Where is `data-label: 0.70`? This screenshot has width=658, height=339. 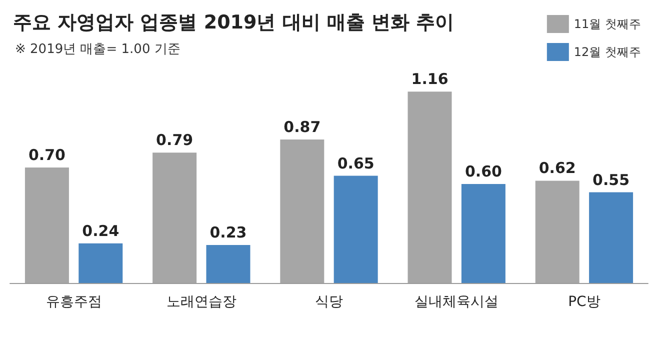
data-label: 0.70 is located at coordinates (47, 155).